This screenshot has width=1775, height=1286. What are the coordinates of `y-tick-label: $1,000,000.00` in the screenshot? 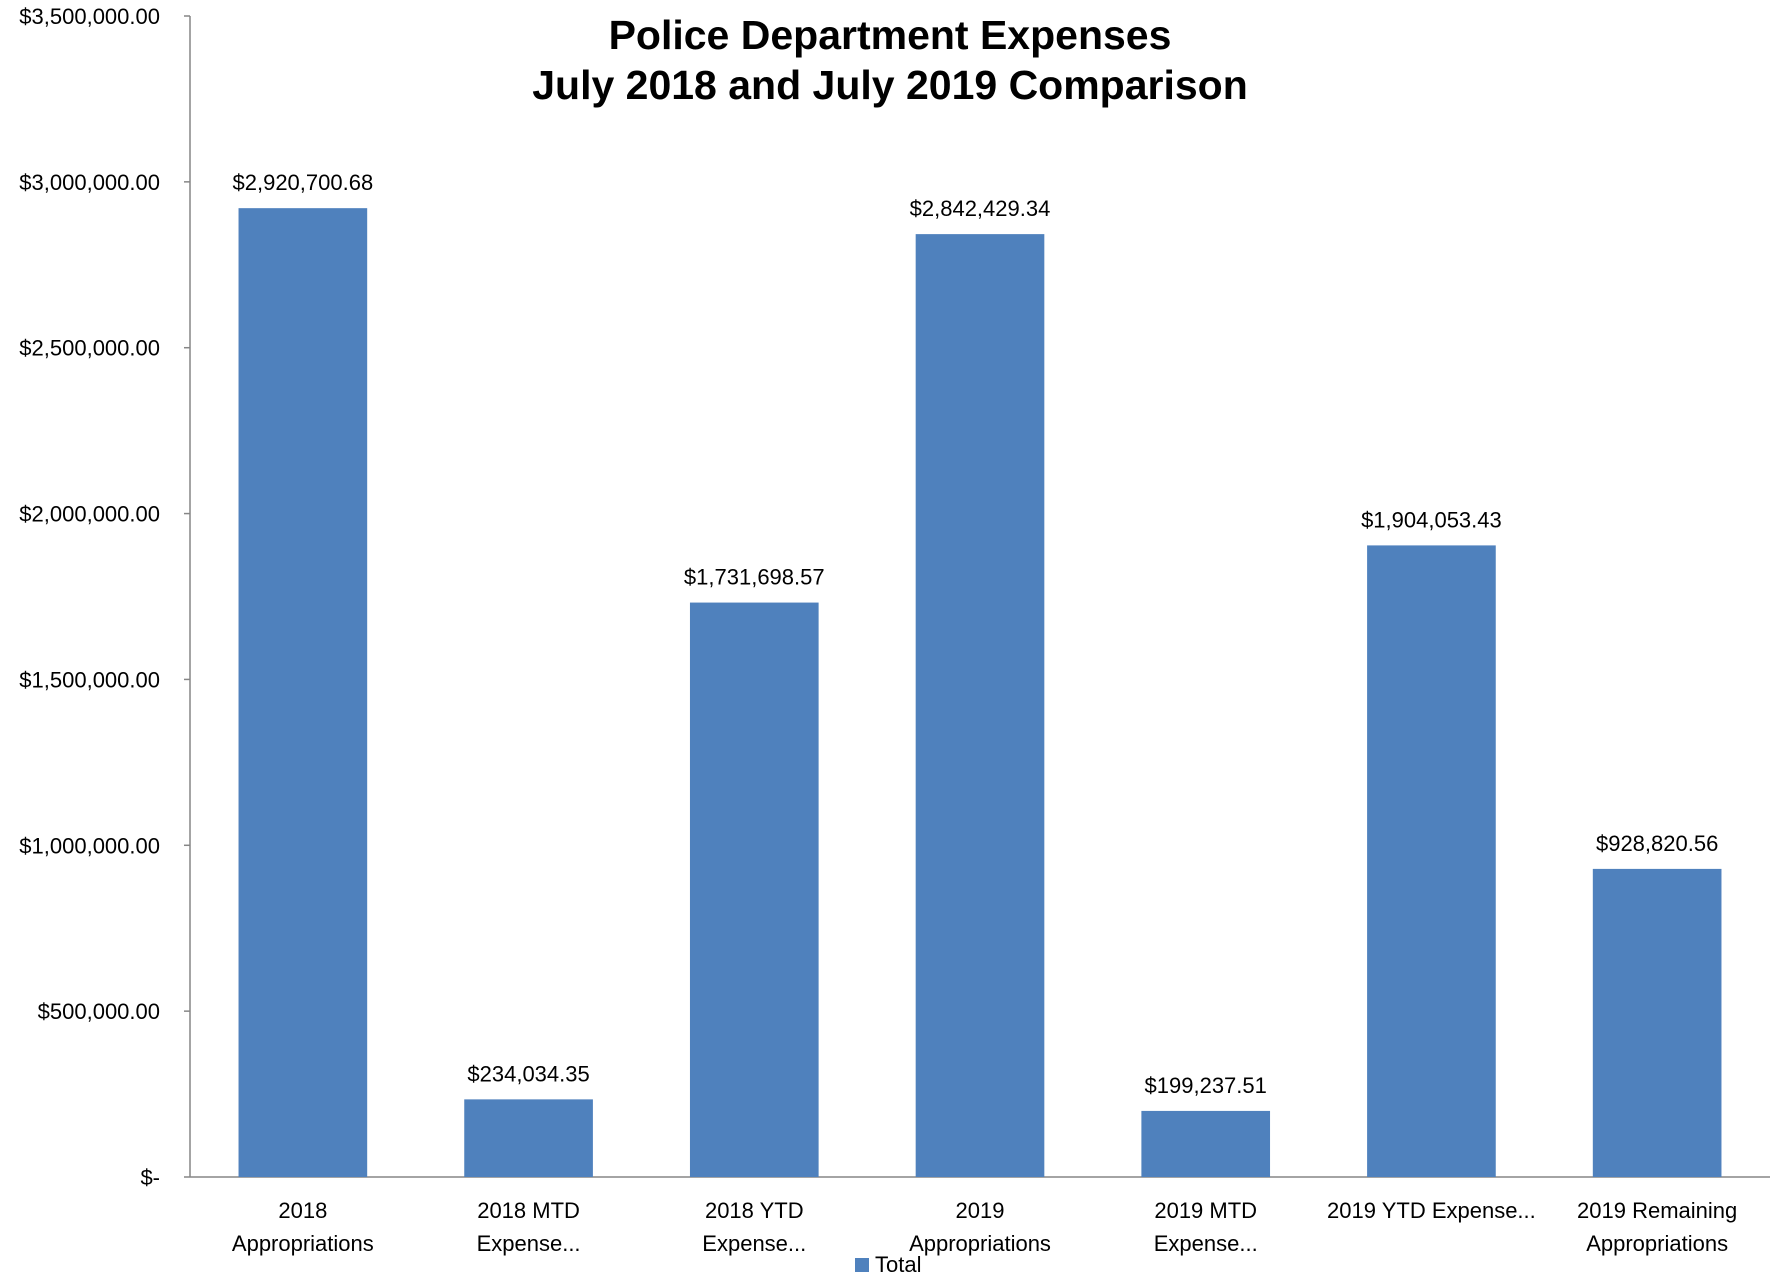 It's located at (89, 845).